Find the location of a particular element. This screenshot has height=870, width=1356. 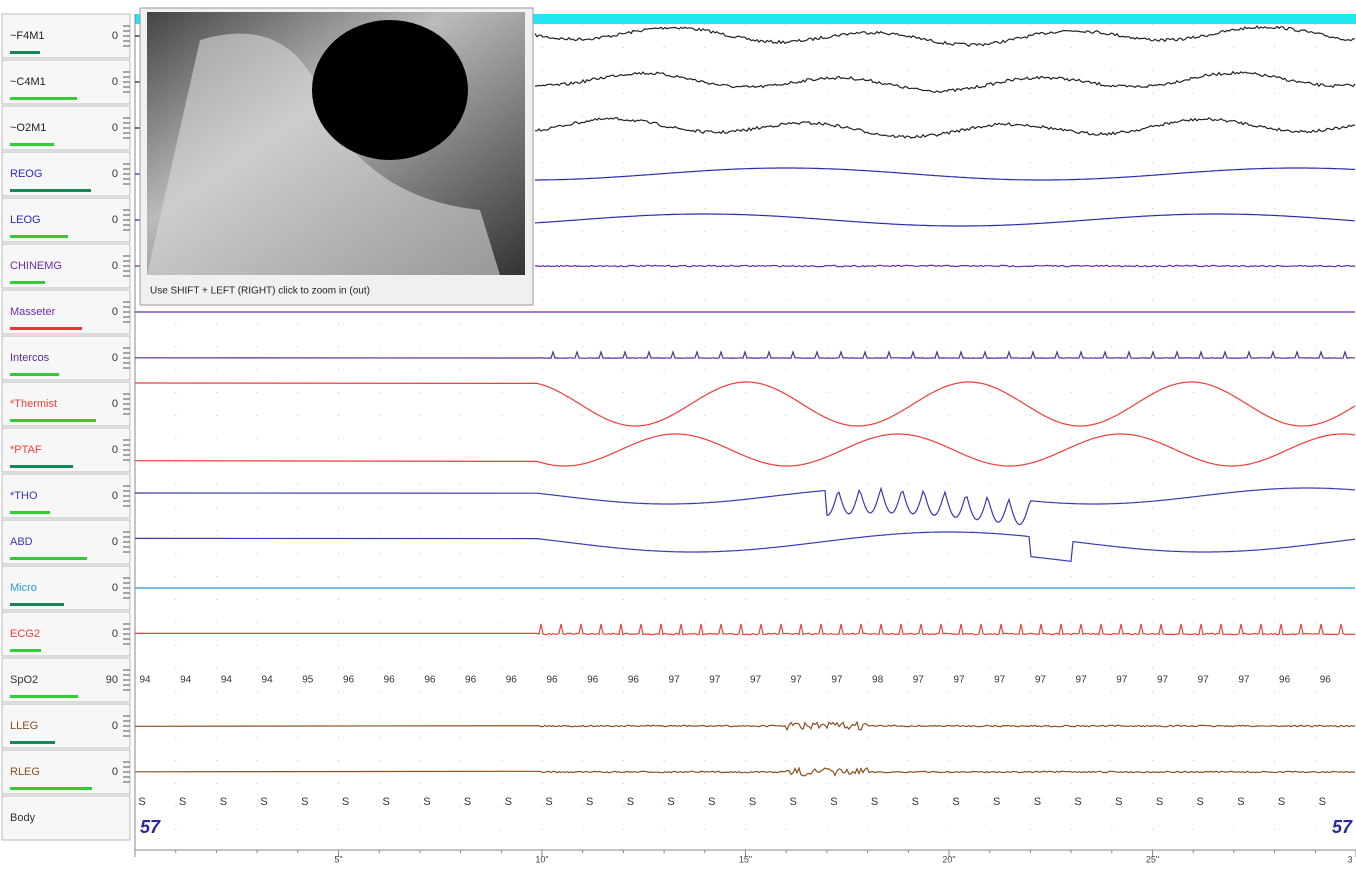

spo2-value: 98 is located at coordinates (878, 680).